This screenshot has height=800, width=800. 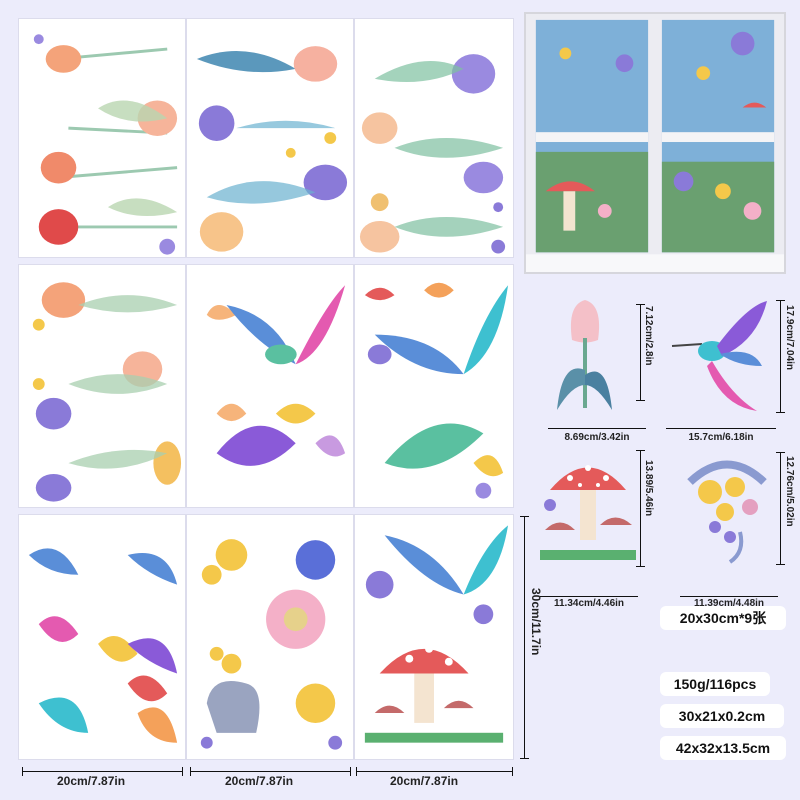 I want to click on mushroom-height-line, so click(x=640, y=508).